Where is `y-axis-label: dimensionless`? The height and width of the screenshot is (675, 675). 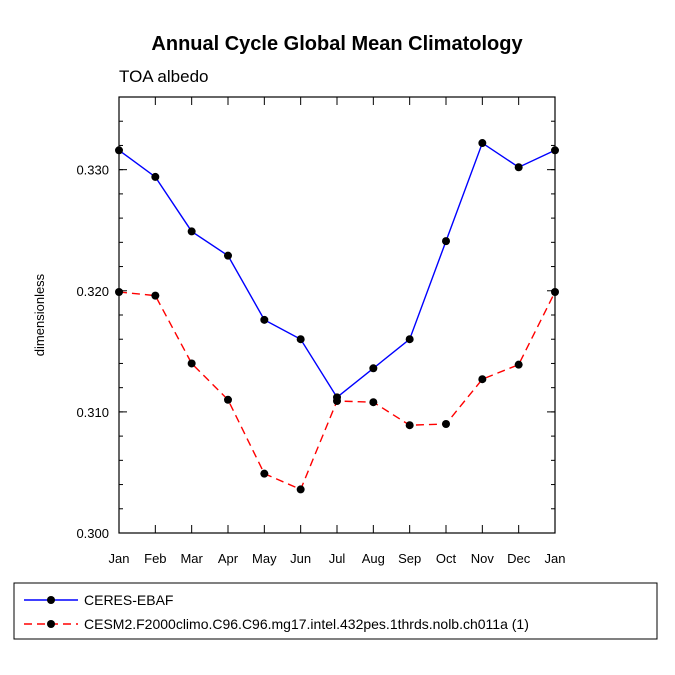
y-axis-label: dimensionless is located at coordinates (39, 314).